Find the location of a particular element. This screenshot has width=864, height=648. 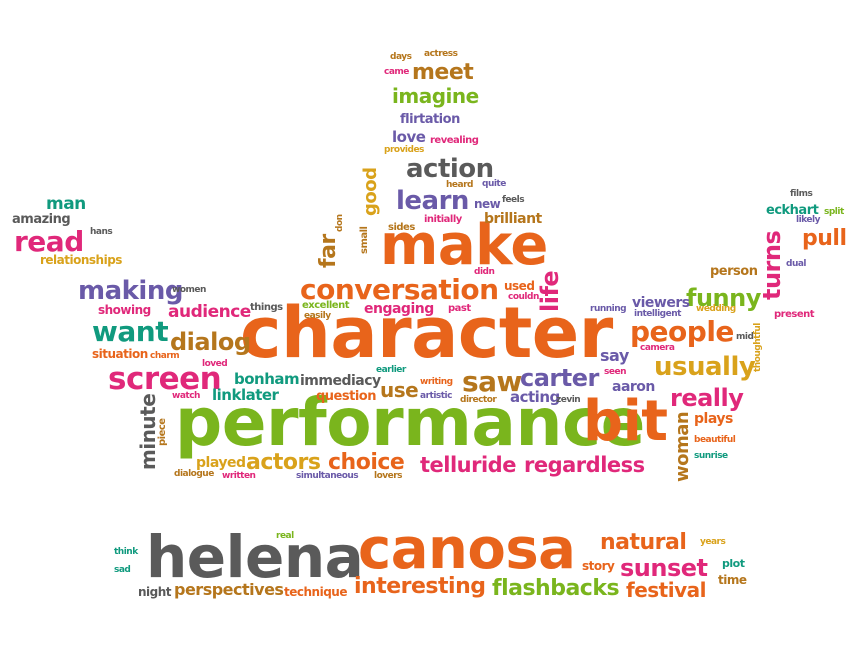

word-seen: seen is located at coordinates (615, 372).